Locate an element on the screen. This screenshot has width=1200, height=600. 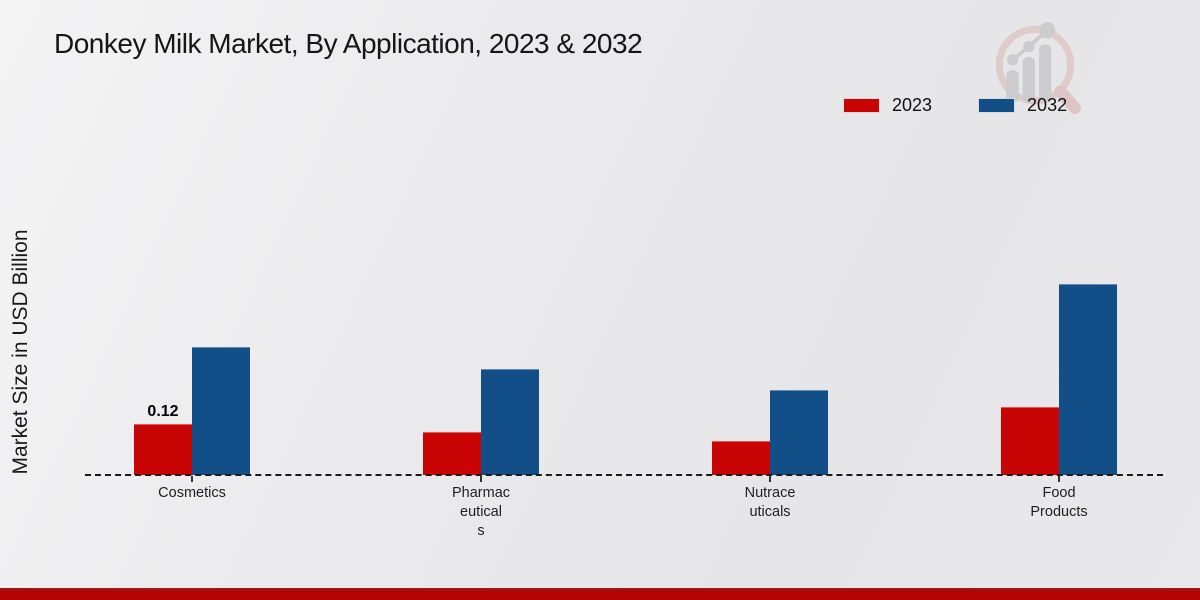
category-label-food-products: Food Products is located at coordinates (1059, 503).